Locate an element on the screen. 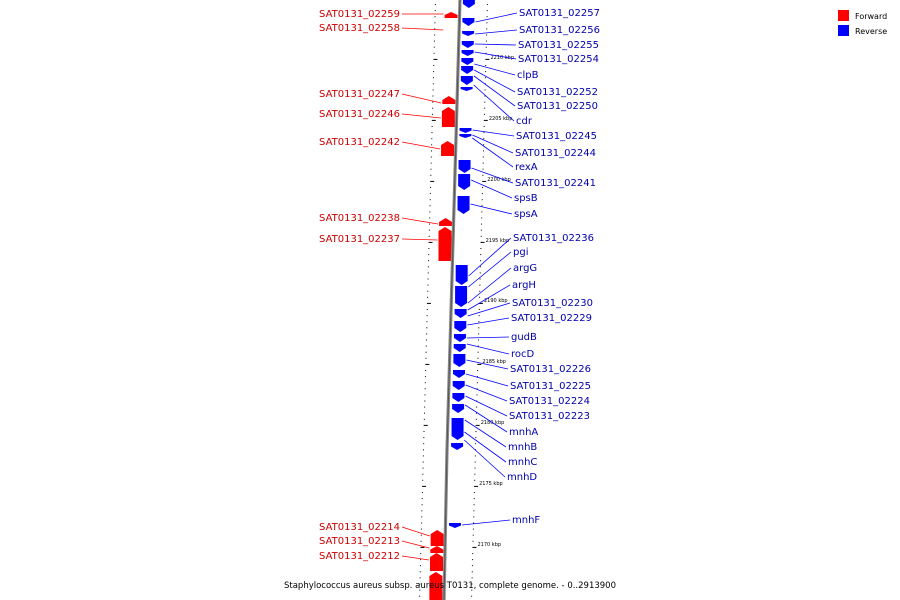 Image resolution: width=900 pixels, height=600 pixels. forward-gene-label: SAT0131_02214 is located at coordinates (359, 527).